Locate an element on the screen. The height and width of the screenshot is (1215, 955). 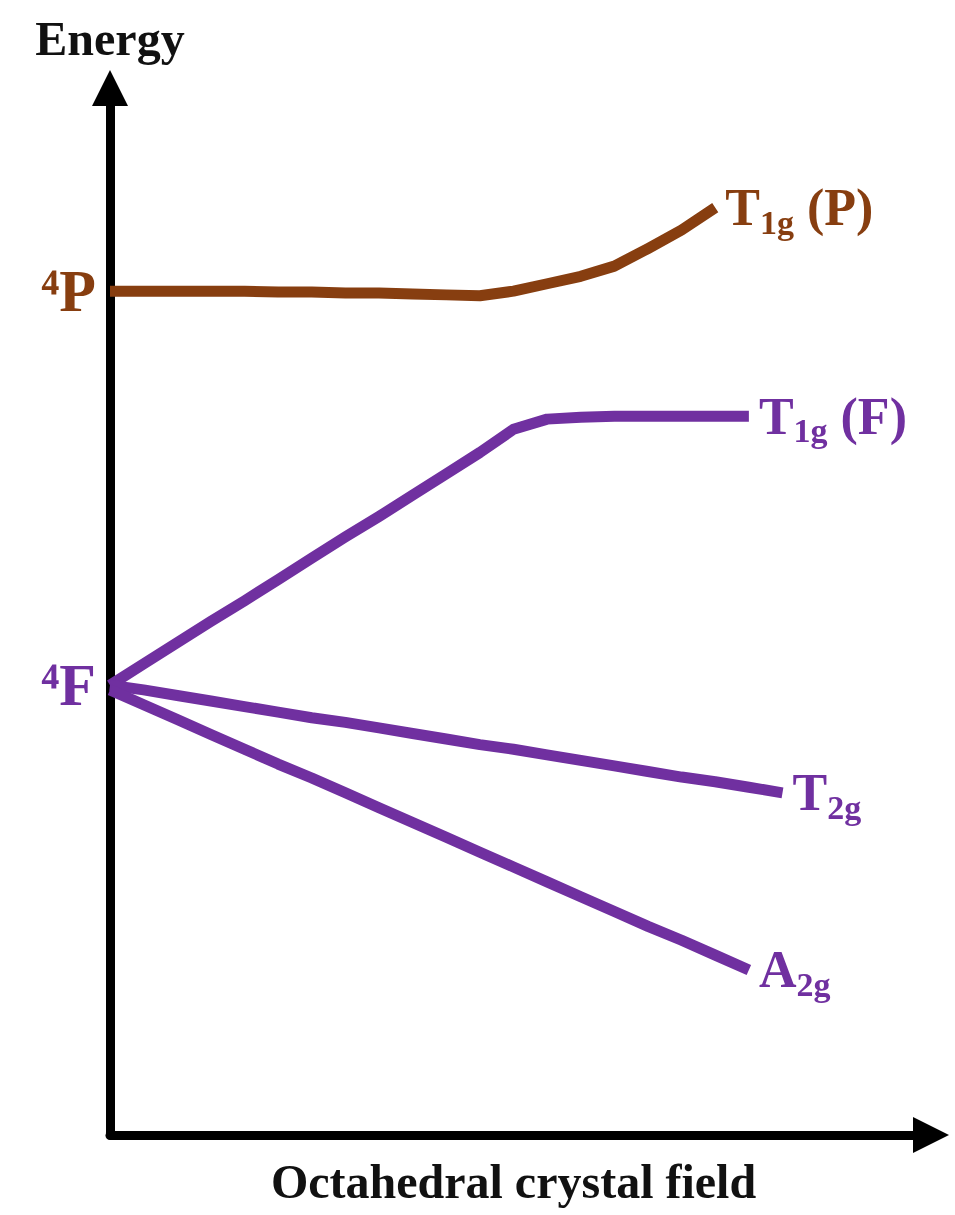
text: ⁴F is located at coordinates (68, 685).